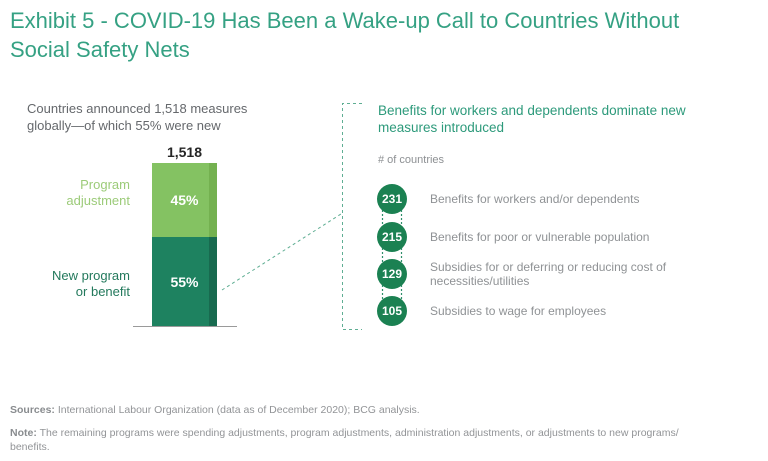 The width and height of the screenshot is (768, 461). What do you see at coordinates (98, 200) in the screenshot?
I see `segment-label-program-adjustment-line2: adjustment` at bounding box center [98, 200].